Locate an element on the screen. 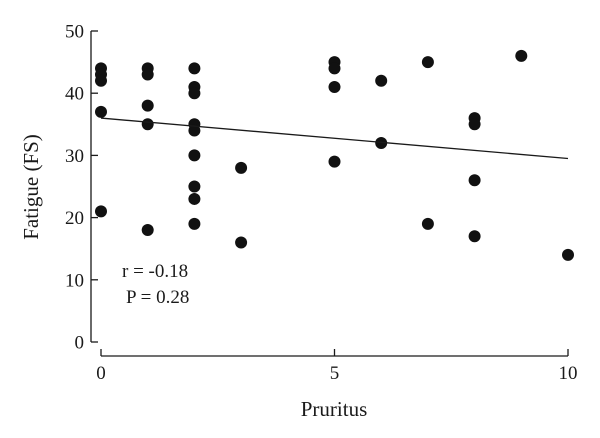 The height and width of the screenshot is (438, 600). y-tick-label: 30 is located at coordinates (74, 156).